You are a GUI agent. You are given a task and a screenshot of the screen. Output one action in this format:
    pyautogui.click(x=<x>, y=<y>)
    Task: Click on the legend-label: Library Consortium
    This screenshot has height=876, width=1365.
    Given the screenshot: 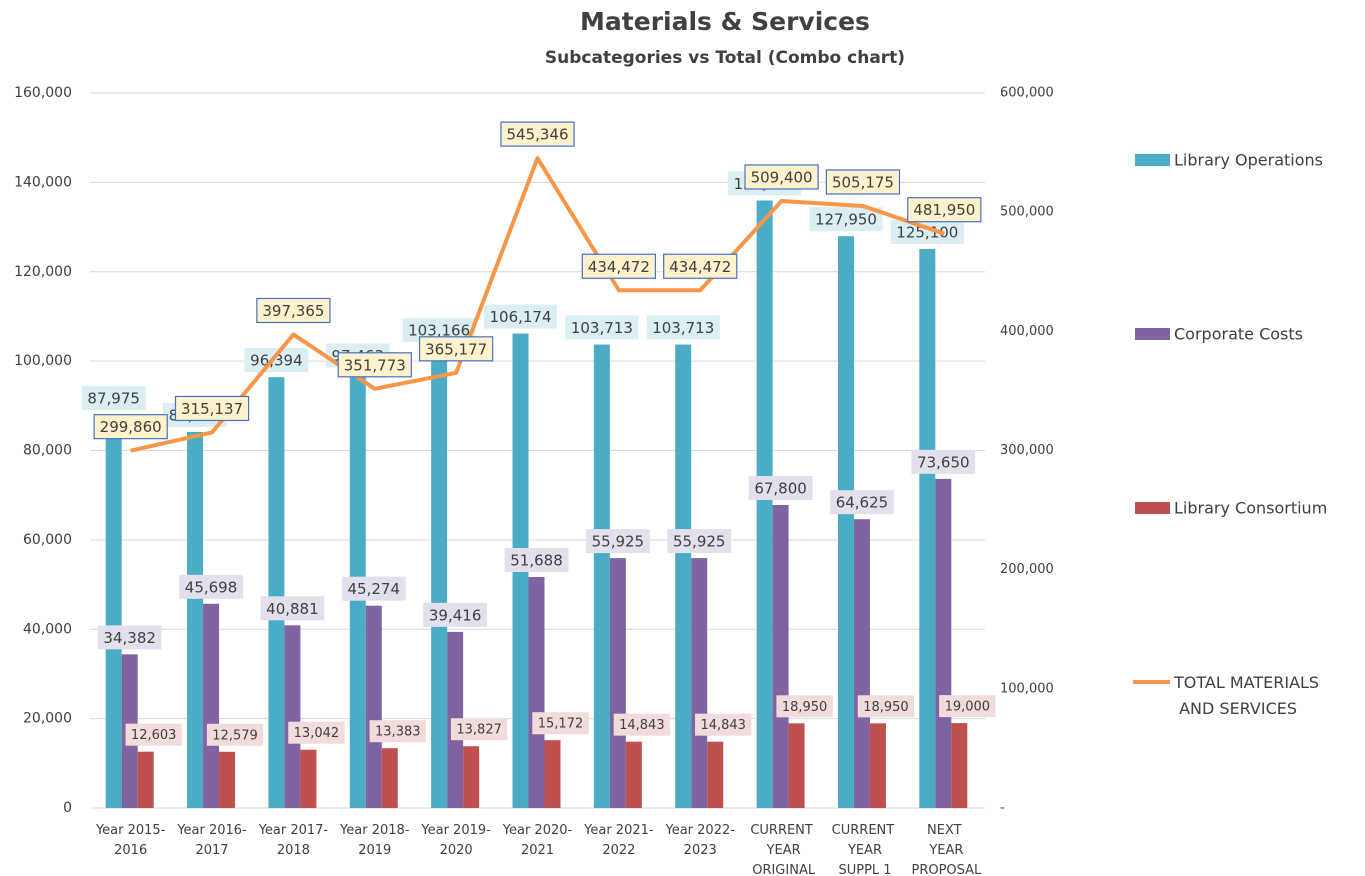 What is the action you would take?
    pyautogui.click(x=1250, y=508)
    